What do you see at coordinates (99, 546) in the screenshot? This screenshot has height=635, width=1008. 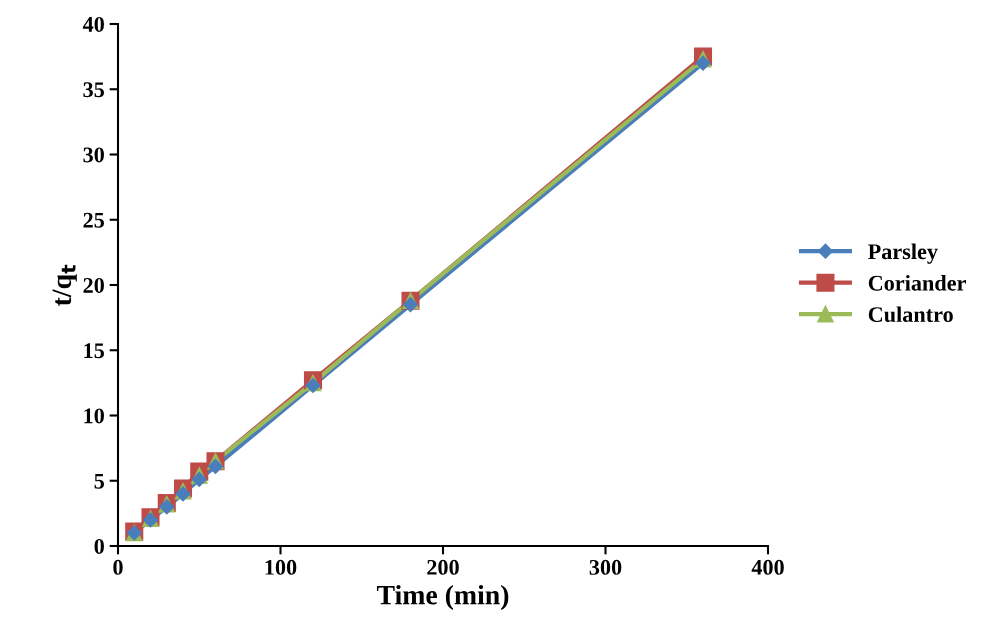 I see `y-tick-label: 0` at bounding box center [99, 546].